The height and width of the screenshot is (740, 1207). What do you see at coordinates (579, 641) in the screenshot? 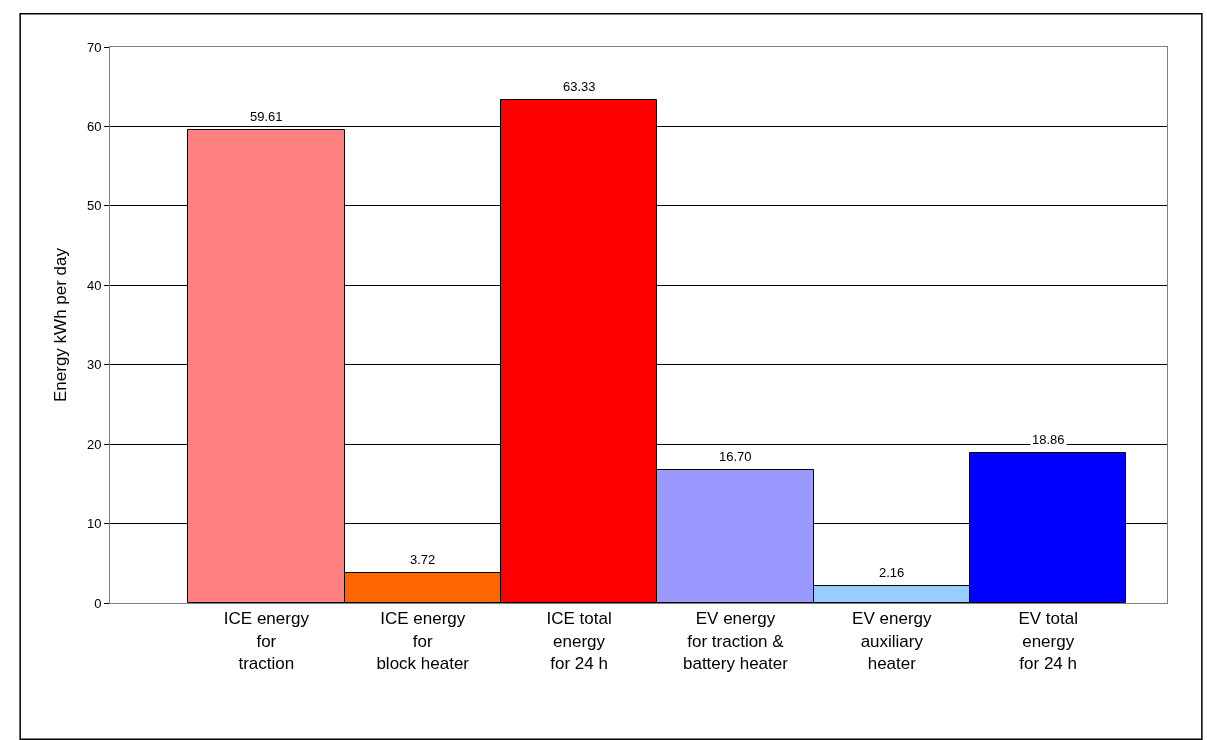
I see `x-tick-label: ICE total energy for 24 h` at bounding box center [579, 641].